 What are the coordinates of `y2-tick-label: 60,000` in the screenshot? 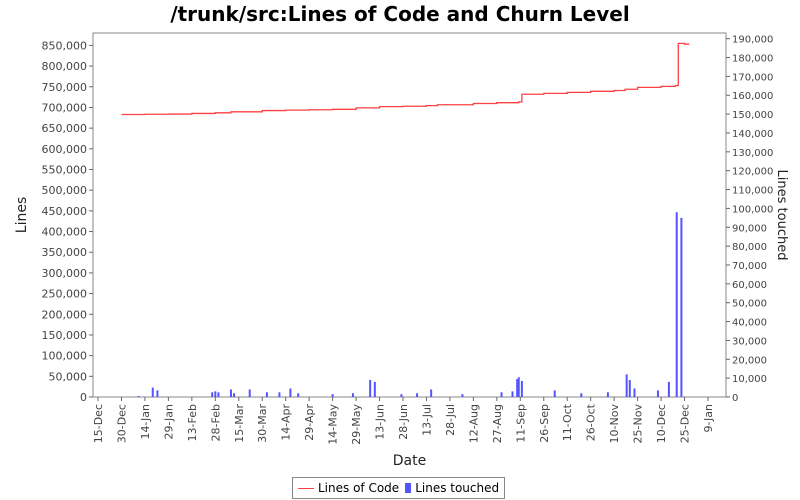 It's located at (749, 285).